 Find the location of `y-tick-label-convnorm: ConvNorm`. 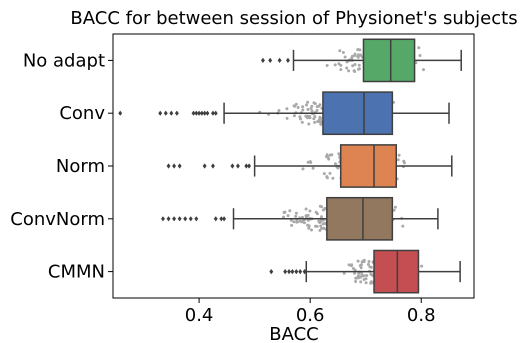

y-tick-label-convnorm: ConvNorm is located at coordinates (57, 219).